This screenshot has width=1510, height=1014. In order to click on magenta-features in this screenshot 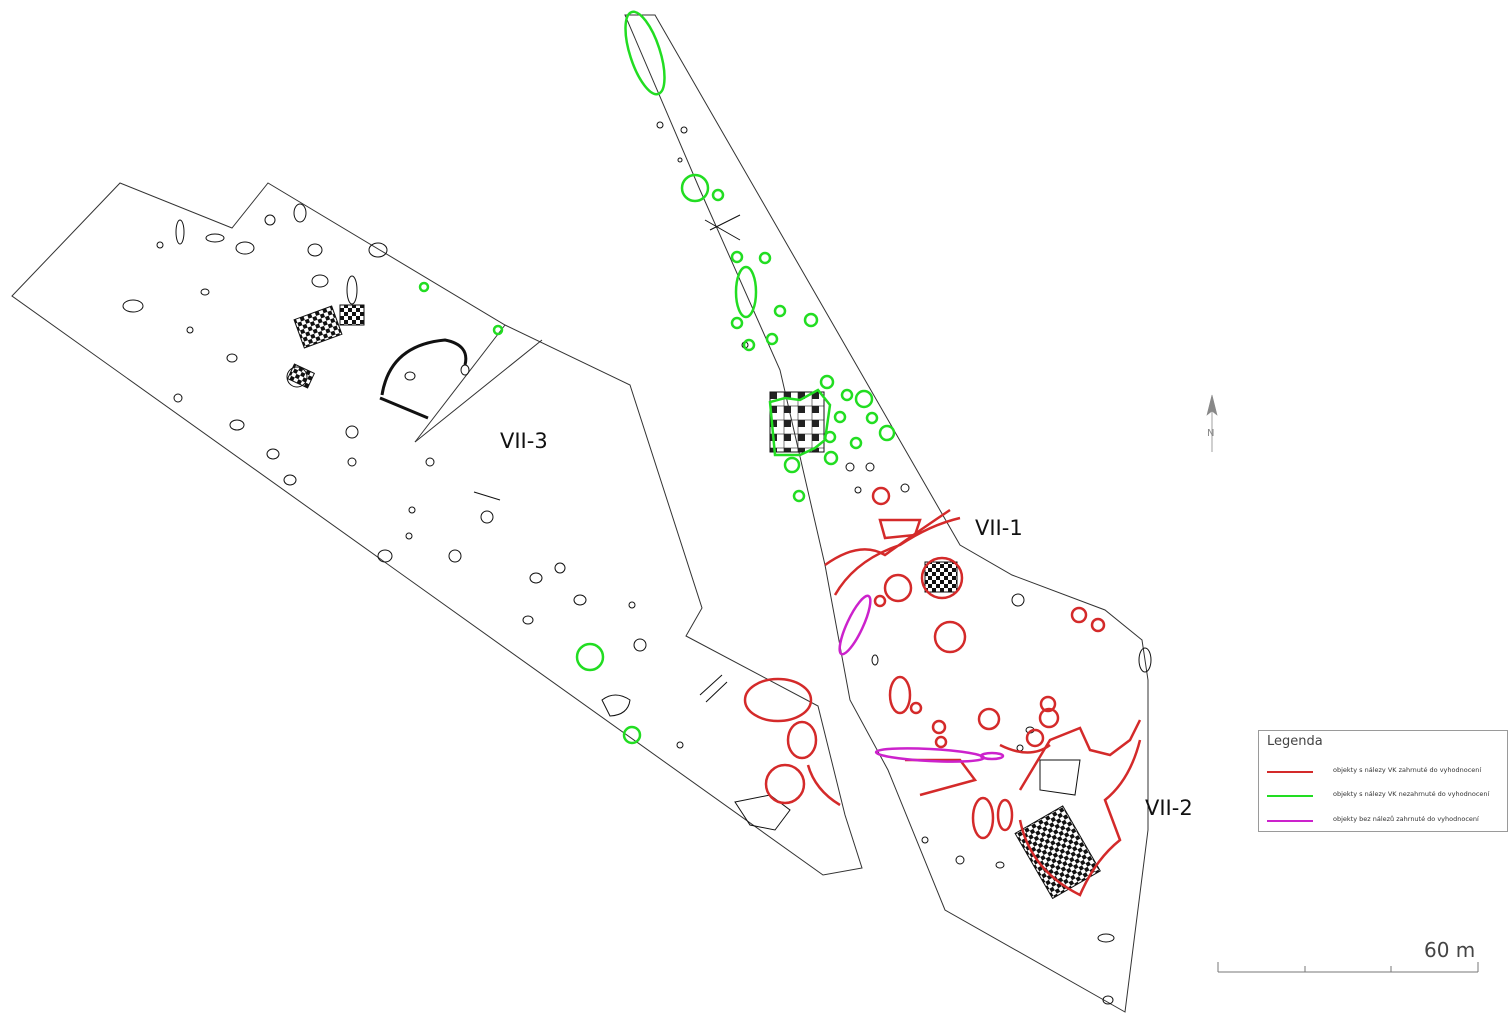, I will do `click(921, 678)`.